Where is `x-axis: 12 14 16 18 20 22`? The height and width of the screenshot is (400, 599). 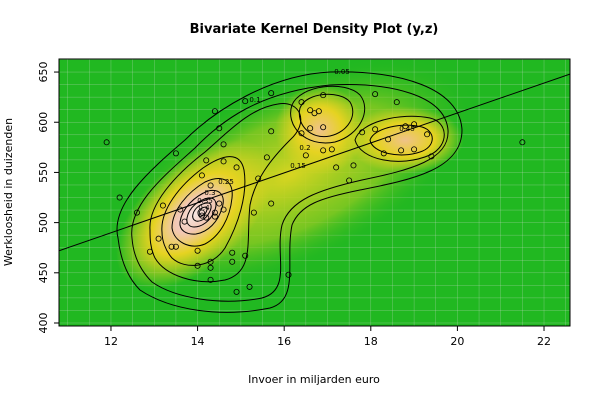
x-axis: 12 14 16 18 20 22 is located at coordinates (327, 337).